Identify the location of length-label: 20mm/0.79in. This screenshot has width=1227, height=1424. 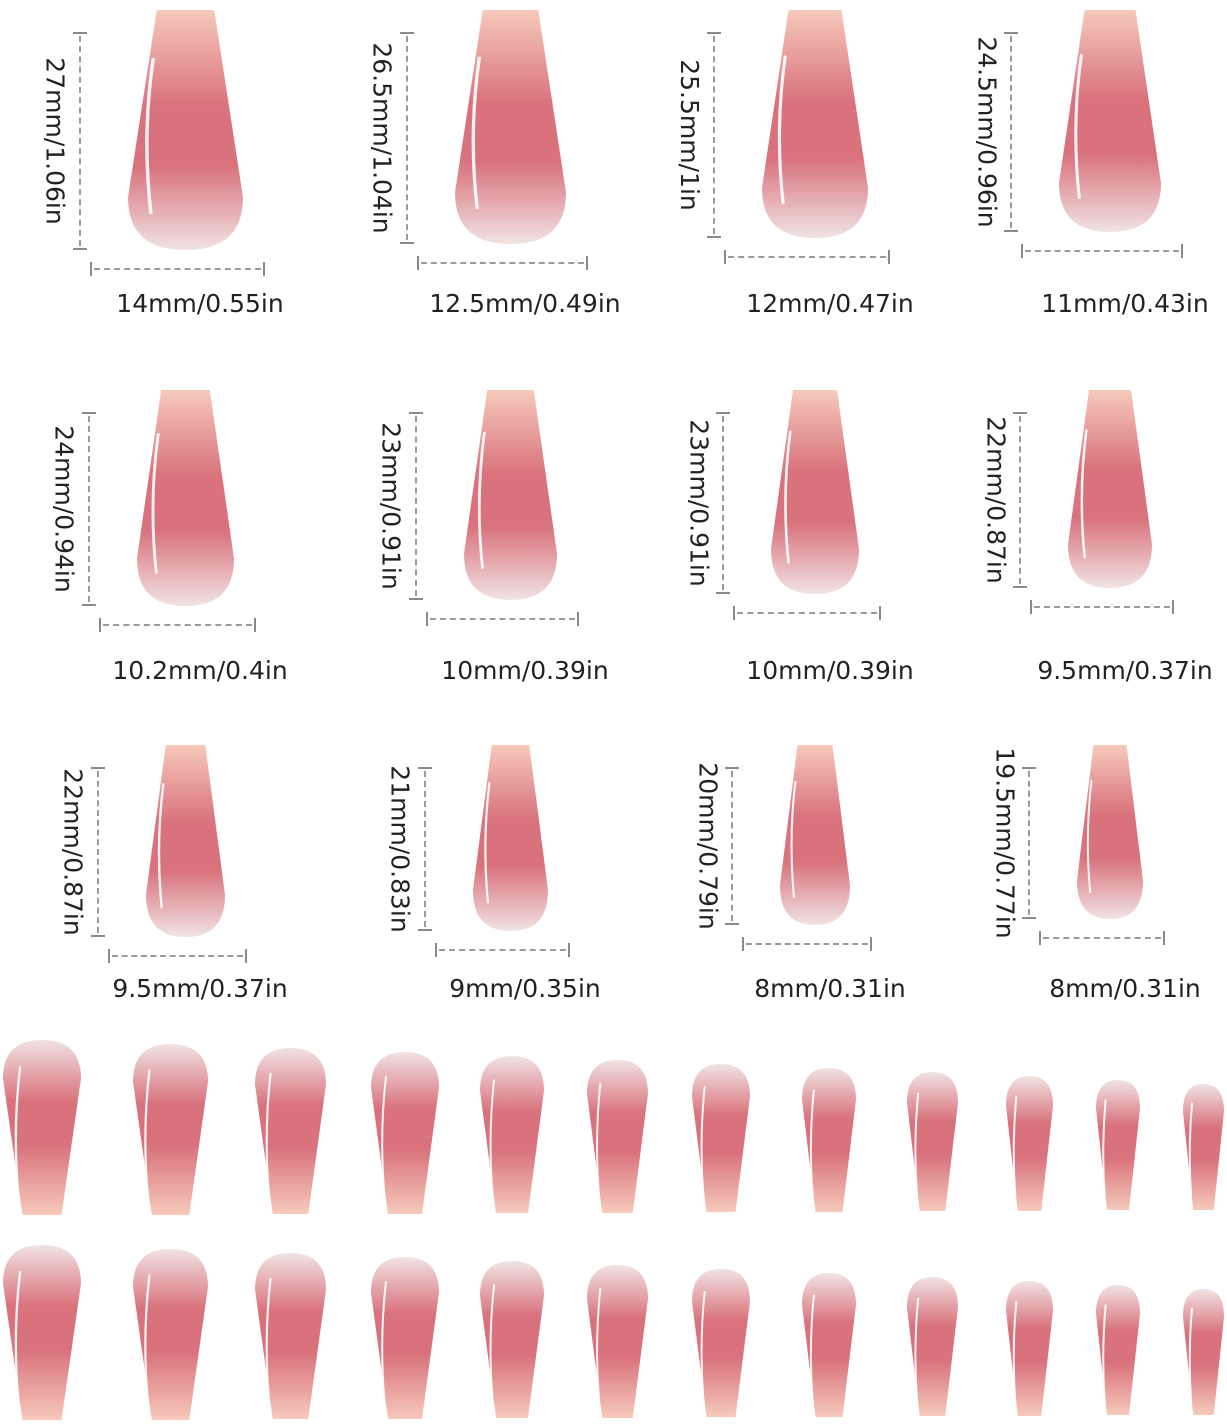
(708, 846).